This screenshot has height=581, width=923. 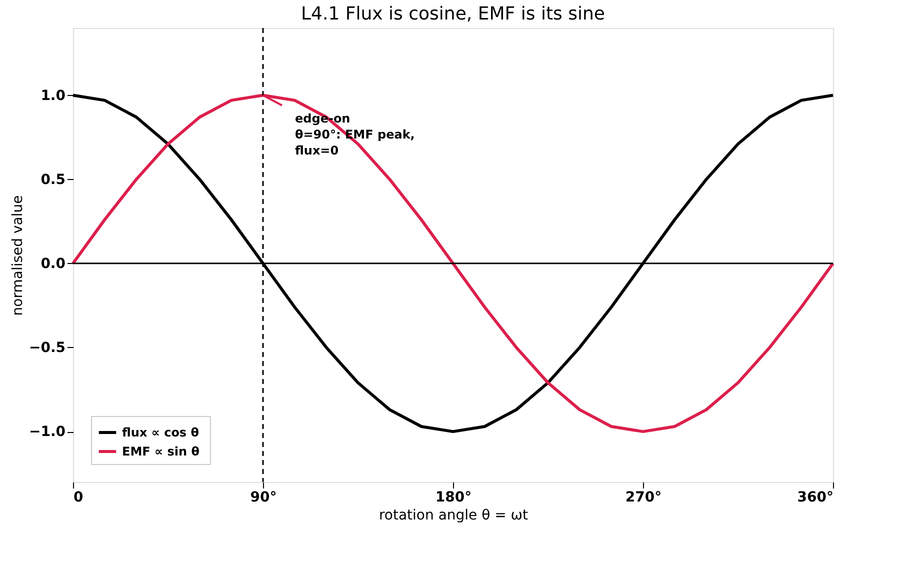 What do you see at coordinates (453, 516) in the screenshot?
I see `x-axis-title: rotation angle θ = ωt` at bounding box center [453, 516].